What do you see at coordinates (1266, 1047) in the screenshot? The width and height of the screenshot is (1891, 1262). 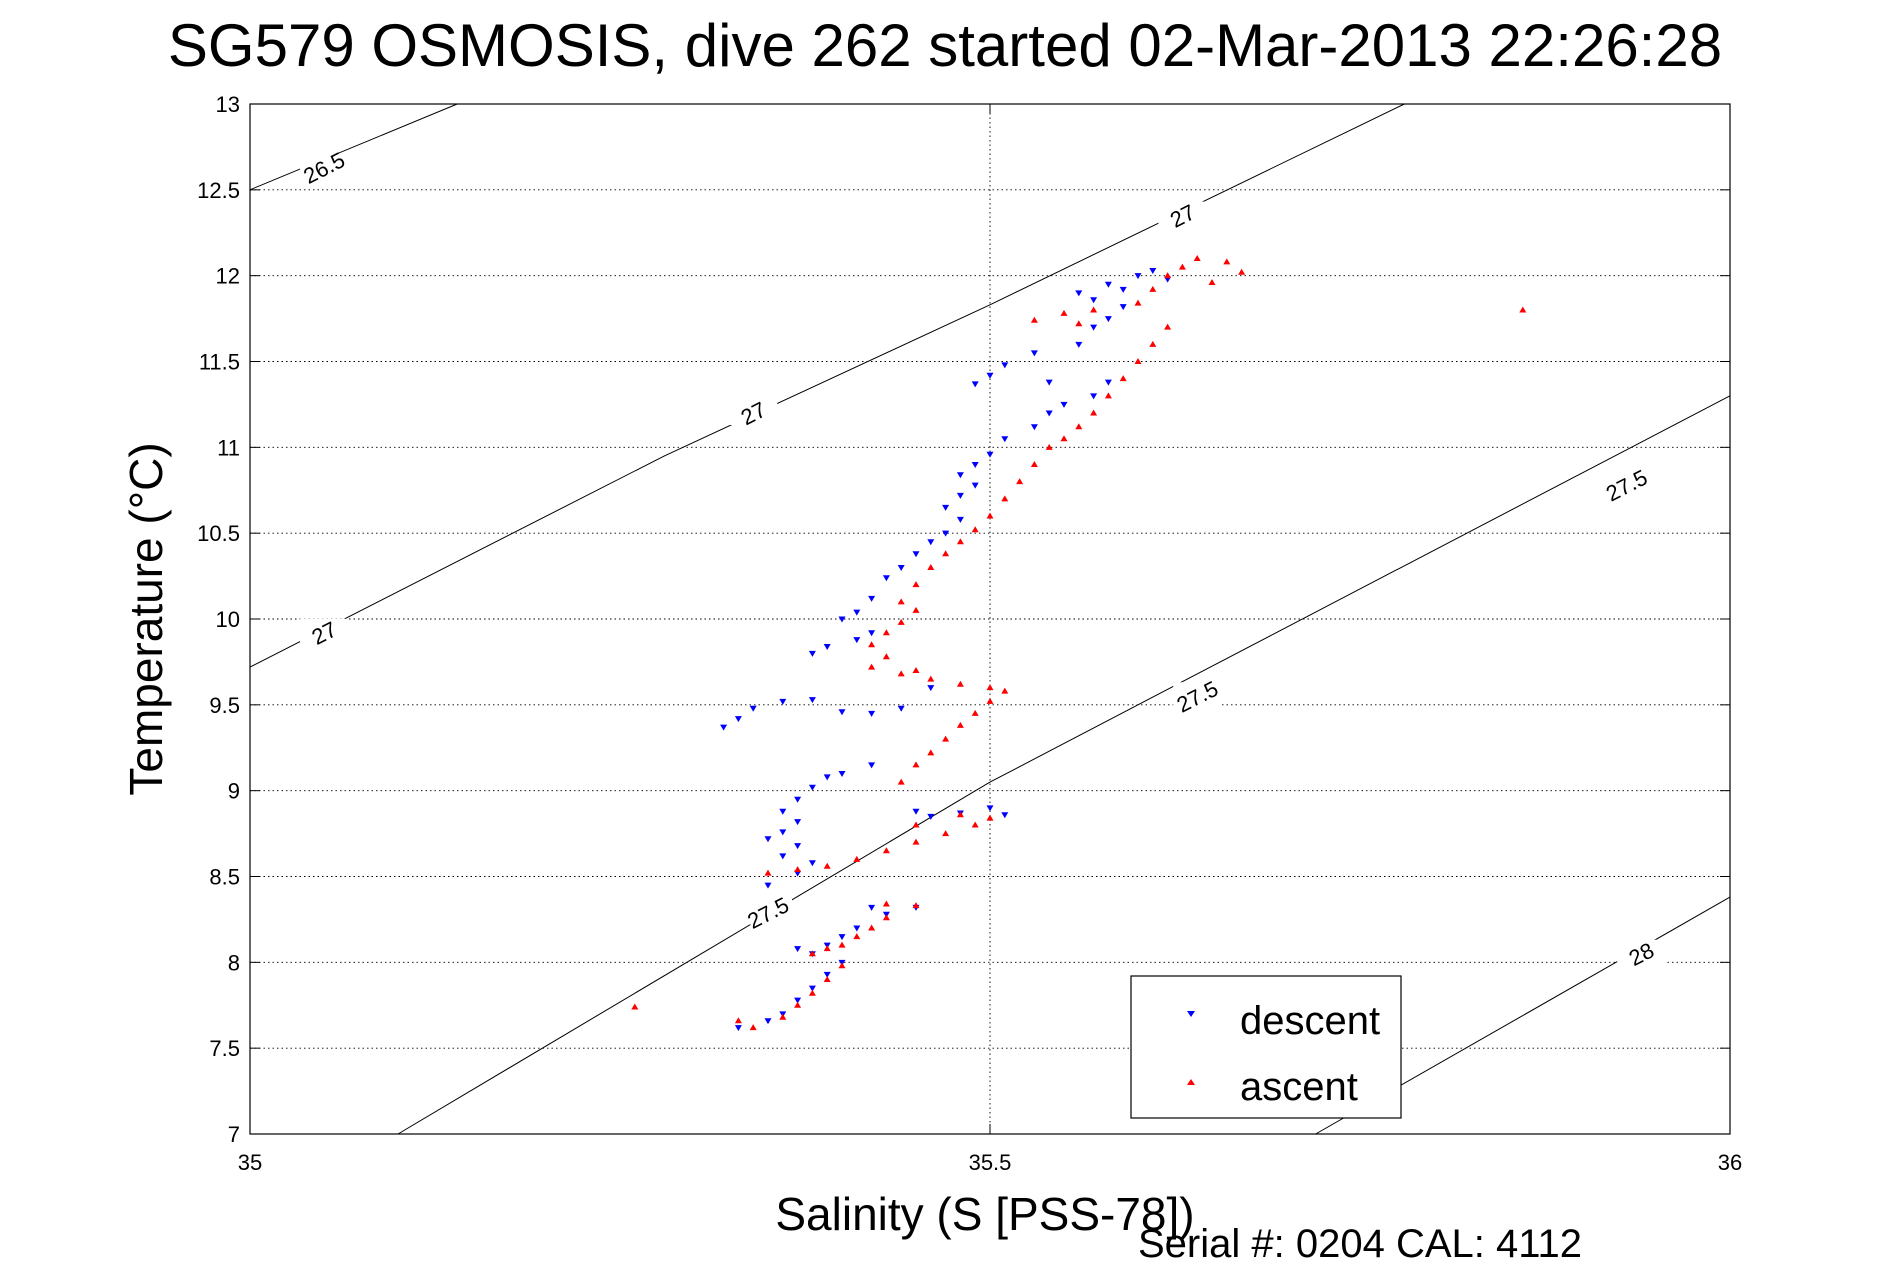 I see `legend-box` at bounding box center [1266, 1047].